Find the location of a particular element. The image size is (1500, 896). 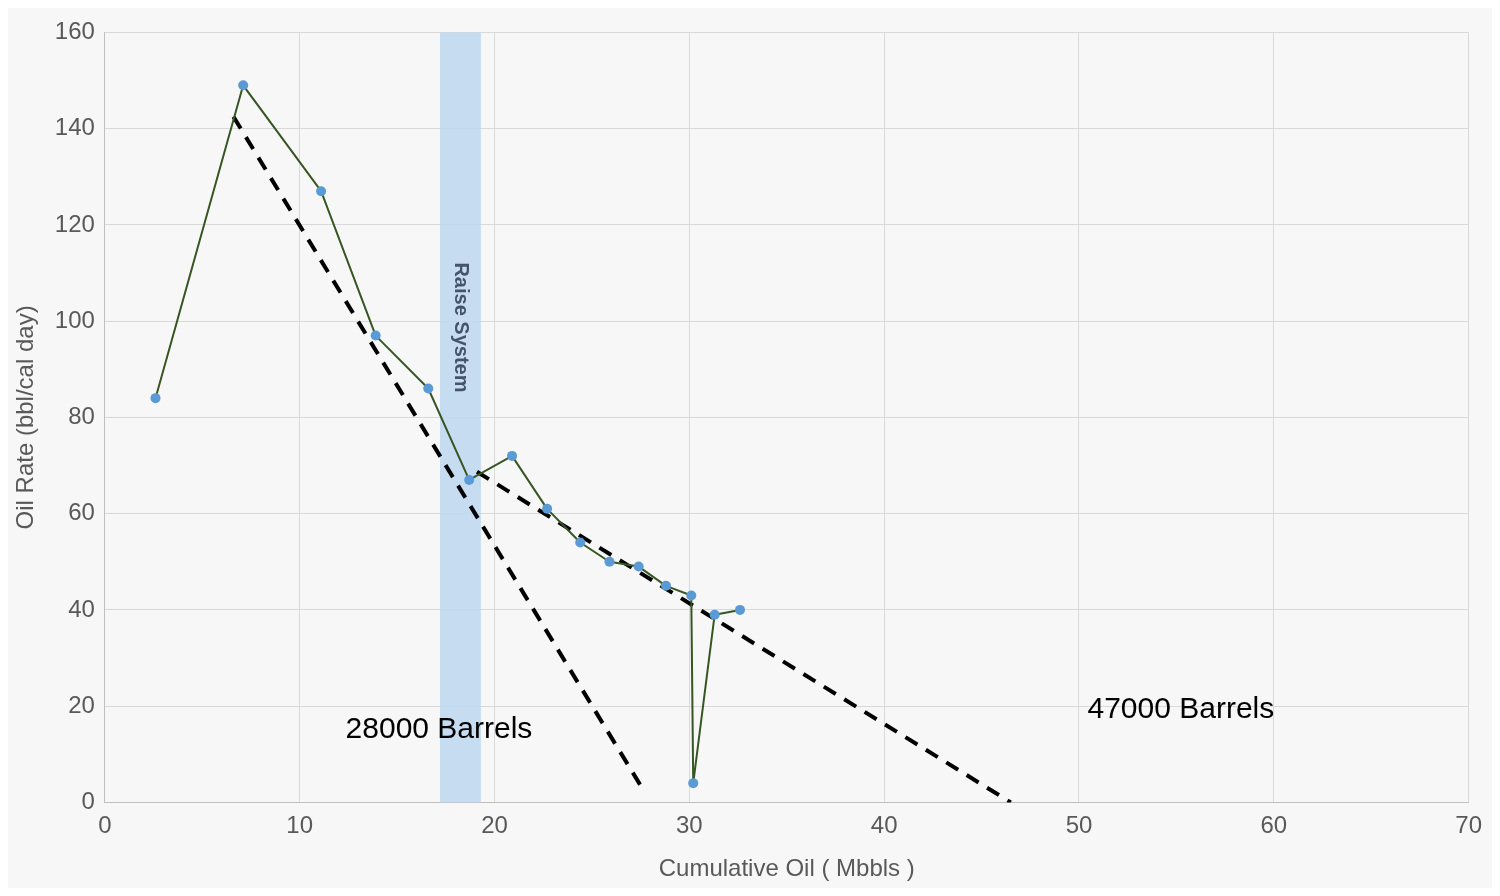

y-tick-label: 100 is located at coordinates (74, 319).